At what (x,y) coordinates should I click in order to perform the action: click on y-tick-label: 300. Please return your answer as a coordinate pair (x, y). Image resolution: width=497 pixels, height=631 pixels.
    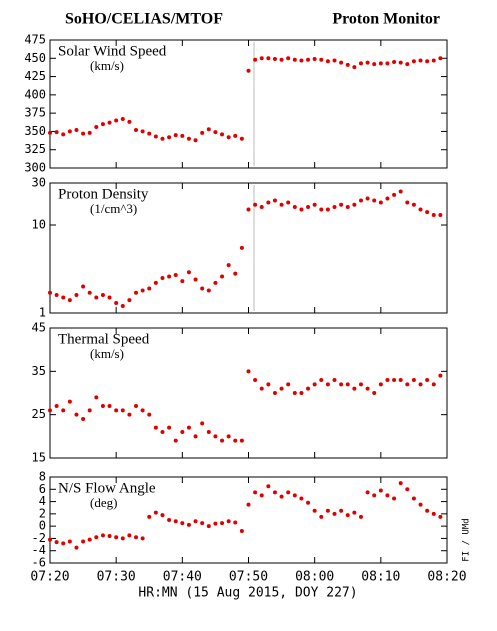
    Looking at the image, I should click on (35, 168).